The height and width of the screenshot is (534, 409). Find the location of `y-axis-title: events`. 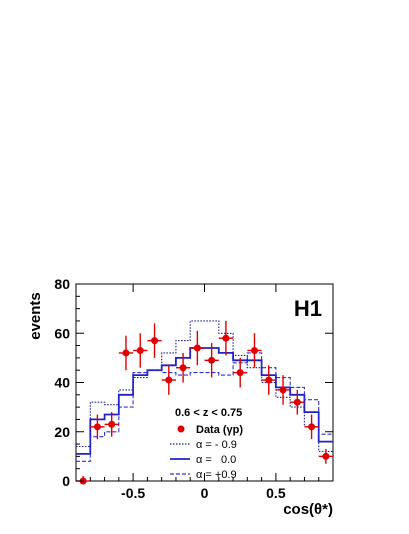

y-axis-title: events is located at coordinates (35, 316).